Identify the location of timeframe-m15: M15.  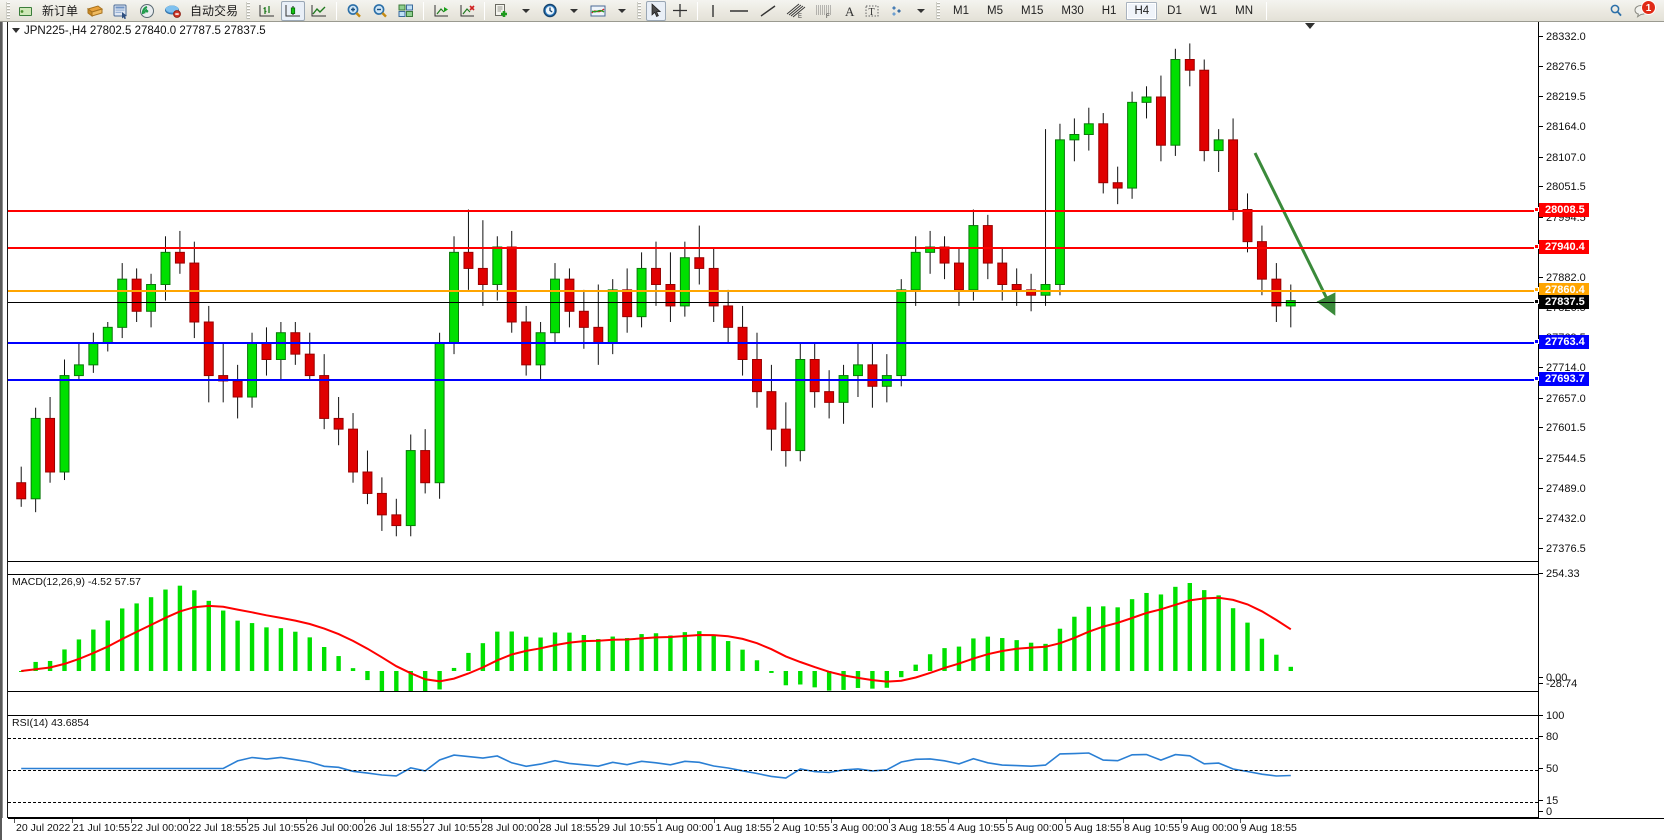
(1032, 10).